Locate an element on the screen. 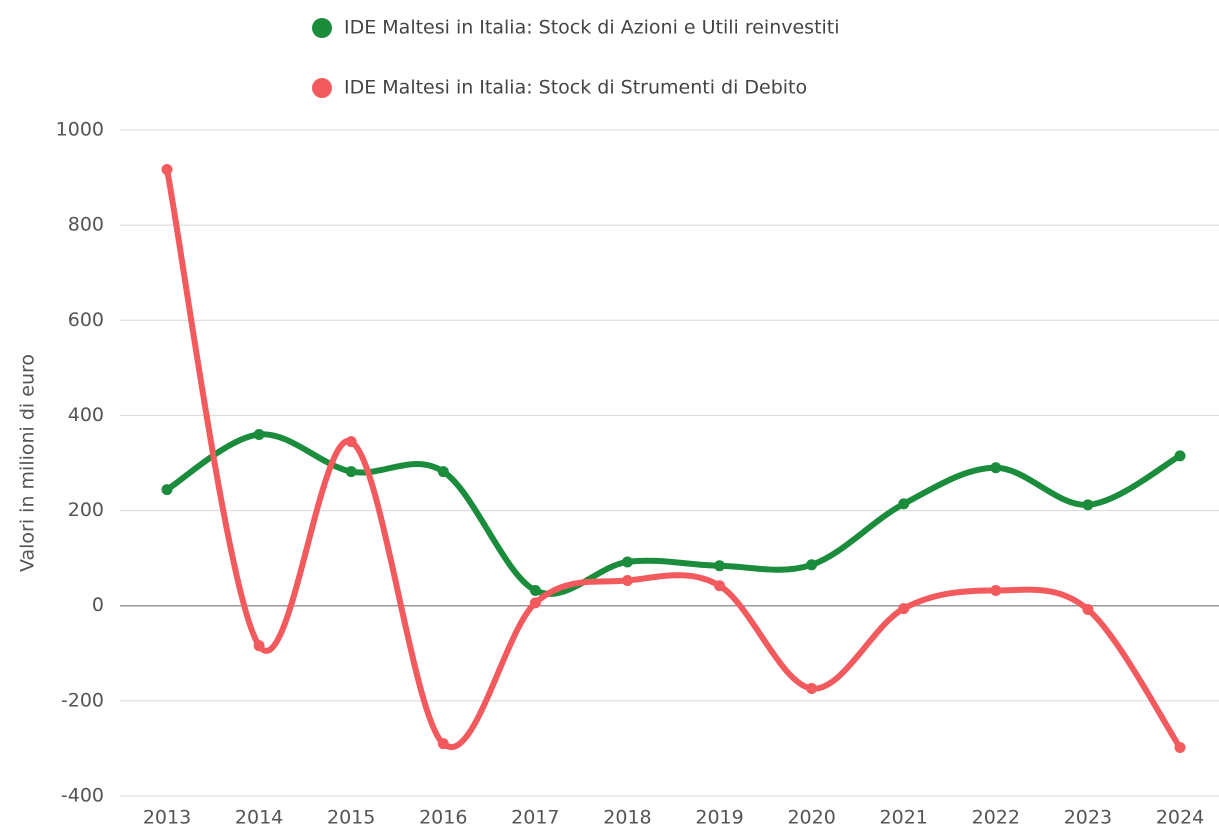 This screenshot has height=829, width=1219. x-tick-label: 2021 is located at coordinates (904, 818).